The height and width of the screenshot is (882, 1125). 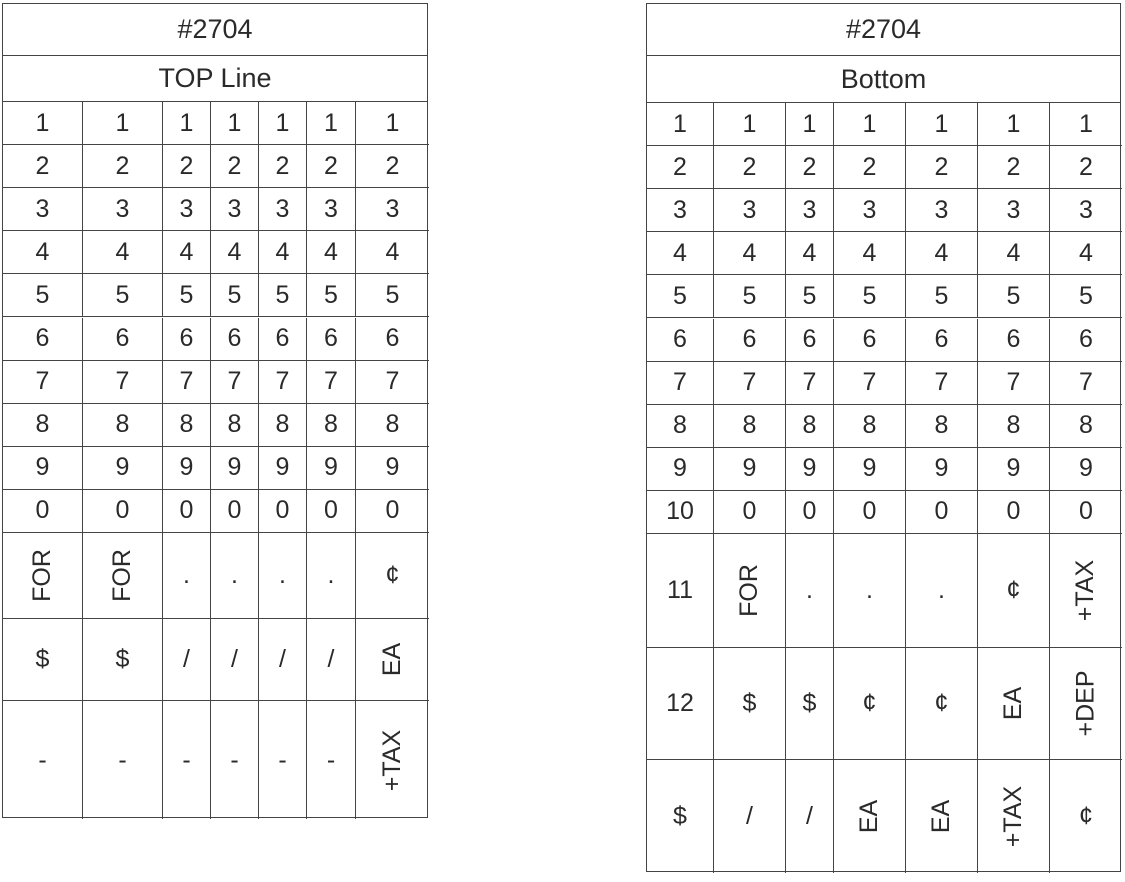 I want to click on table-cell: FOR, so click(x=750, y=591).